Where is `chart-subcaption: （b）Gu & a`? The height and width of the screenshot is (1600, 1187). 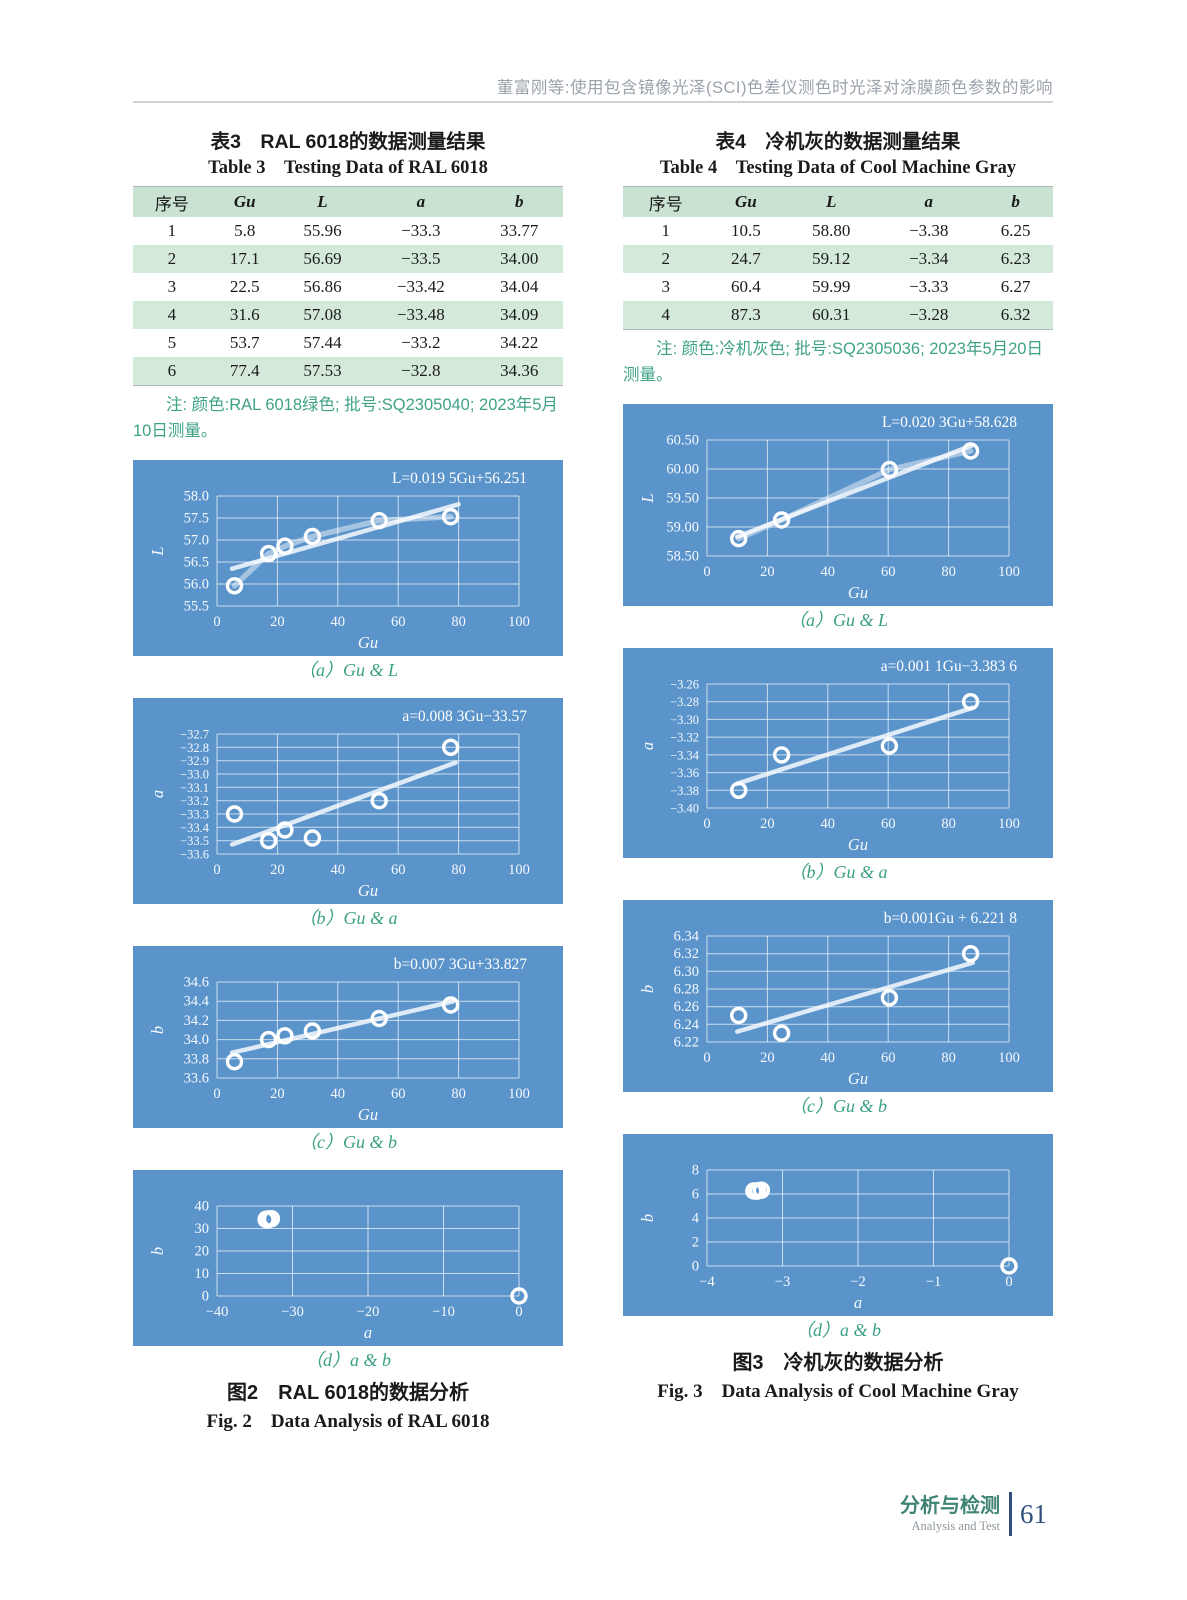
chart-subcaption: （b）Gu & a is located at coordinates (348, 918).